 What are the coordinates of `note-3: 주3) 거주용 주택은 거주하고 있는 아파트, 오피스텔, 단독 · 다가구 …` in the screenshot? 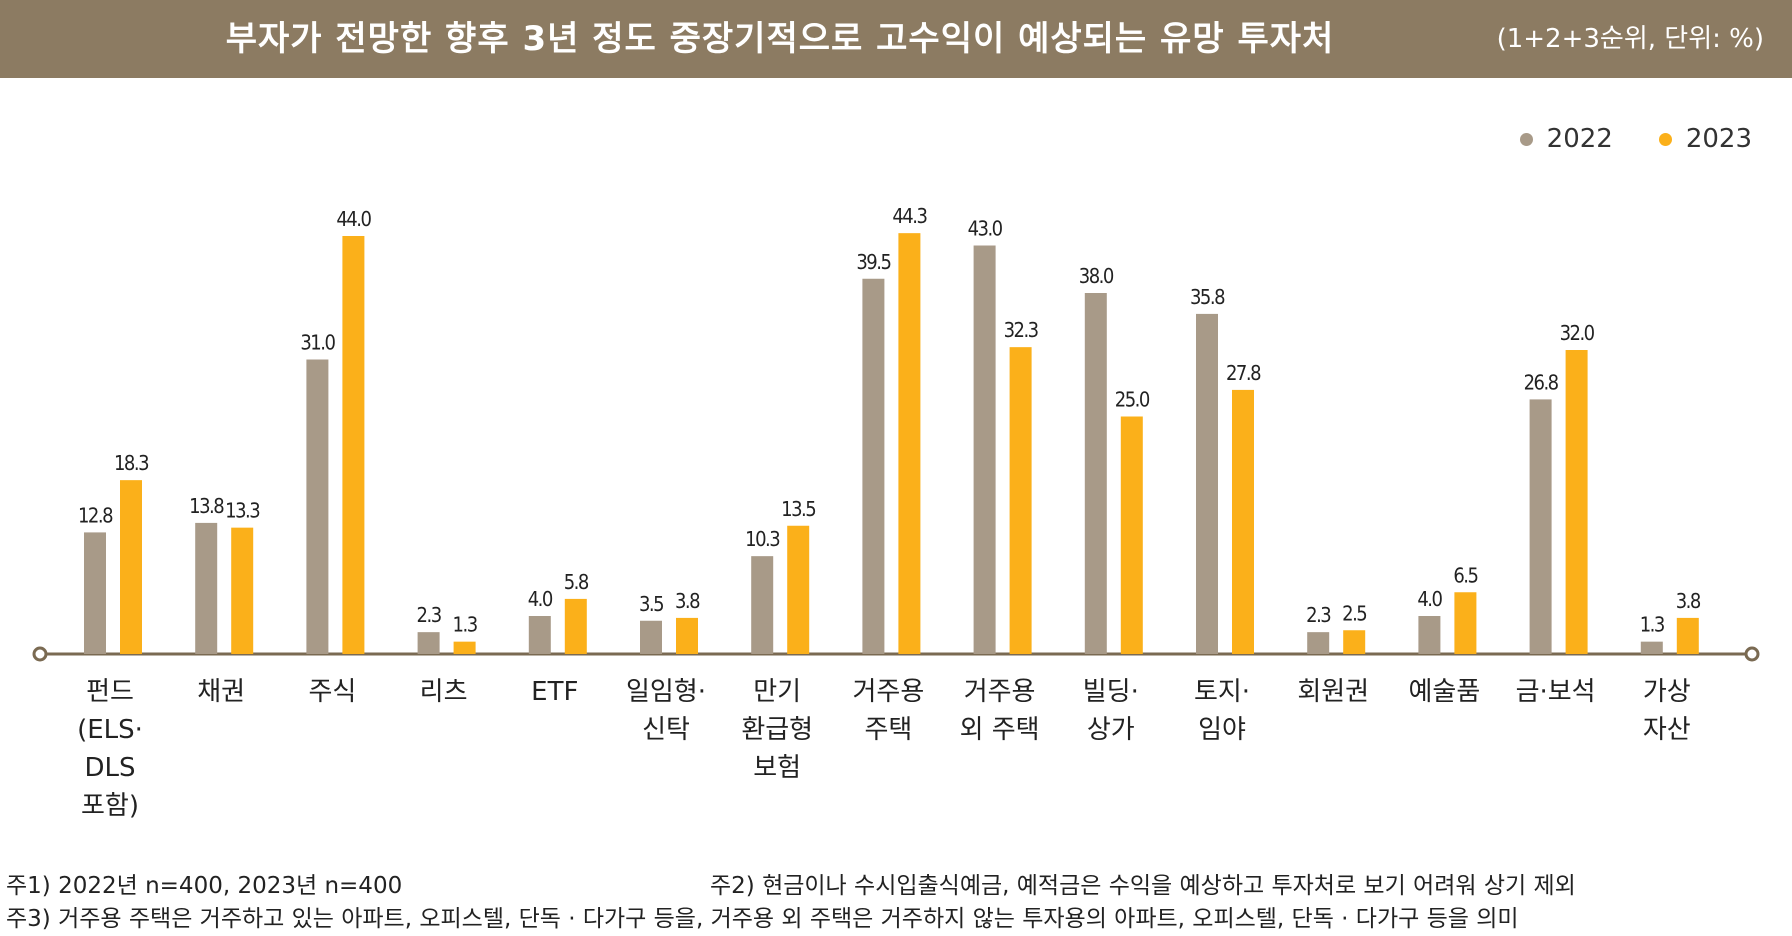 It's located at (762, 919).